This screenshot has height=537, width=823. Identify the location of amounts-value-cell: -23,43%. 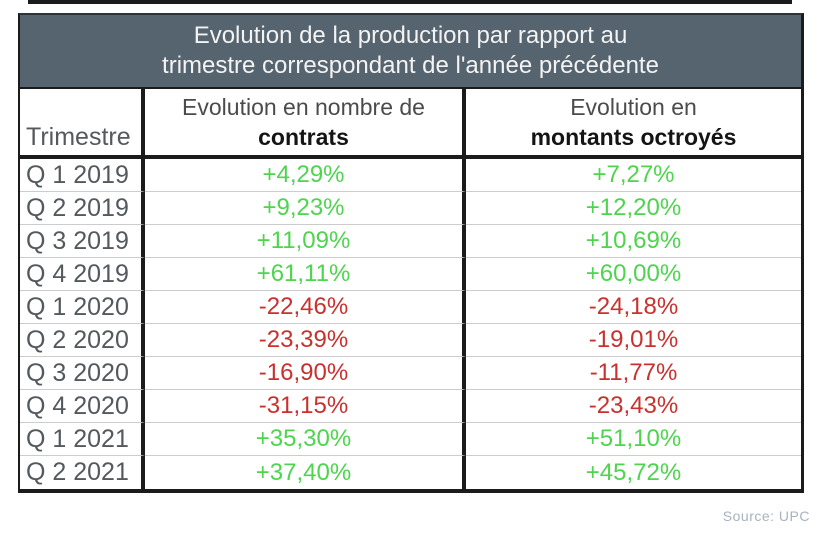
(633, 406).